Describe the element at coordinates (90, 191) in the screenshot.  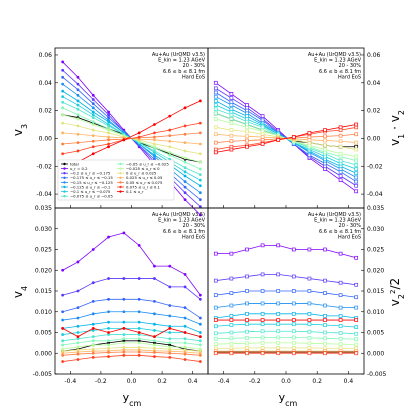
I see `legend-label: −0.1 ≤ u_r ≤ −0.075` at that location.